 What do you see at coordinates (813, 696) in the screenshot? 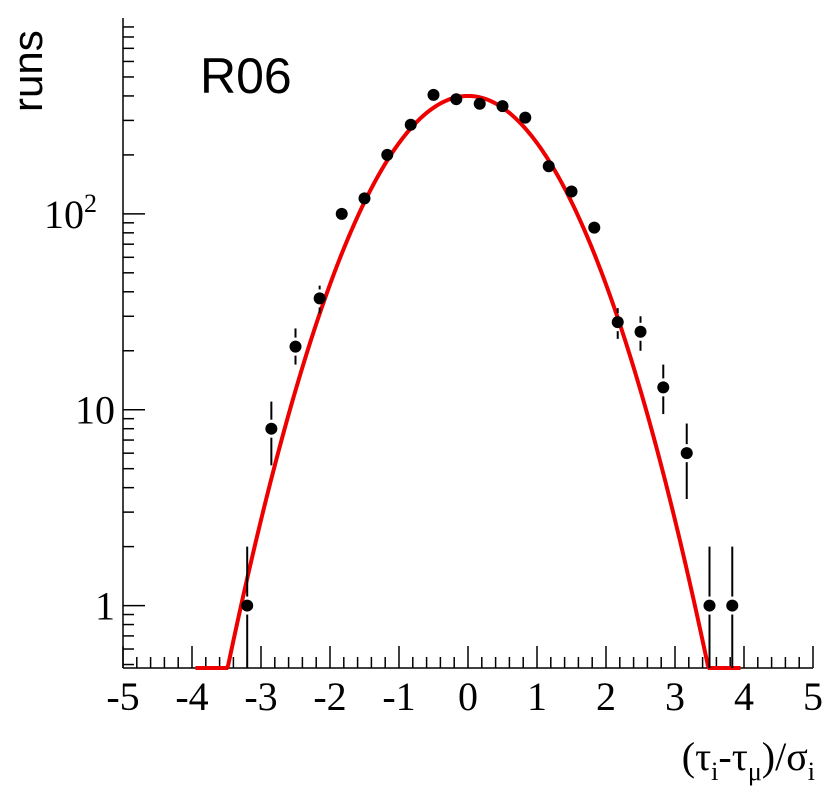
I see `x-tick-label: 5` at bounding box center [813, 696].